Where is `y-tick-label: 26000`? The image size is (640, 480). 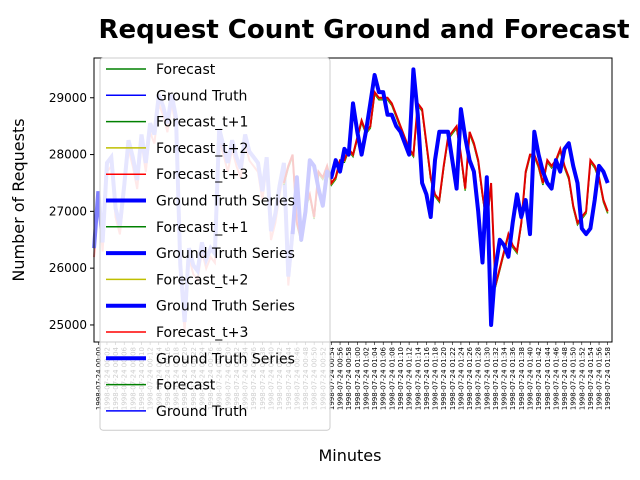
y-tick-label: 26000 is located at coordinates (68, 268).